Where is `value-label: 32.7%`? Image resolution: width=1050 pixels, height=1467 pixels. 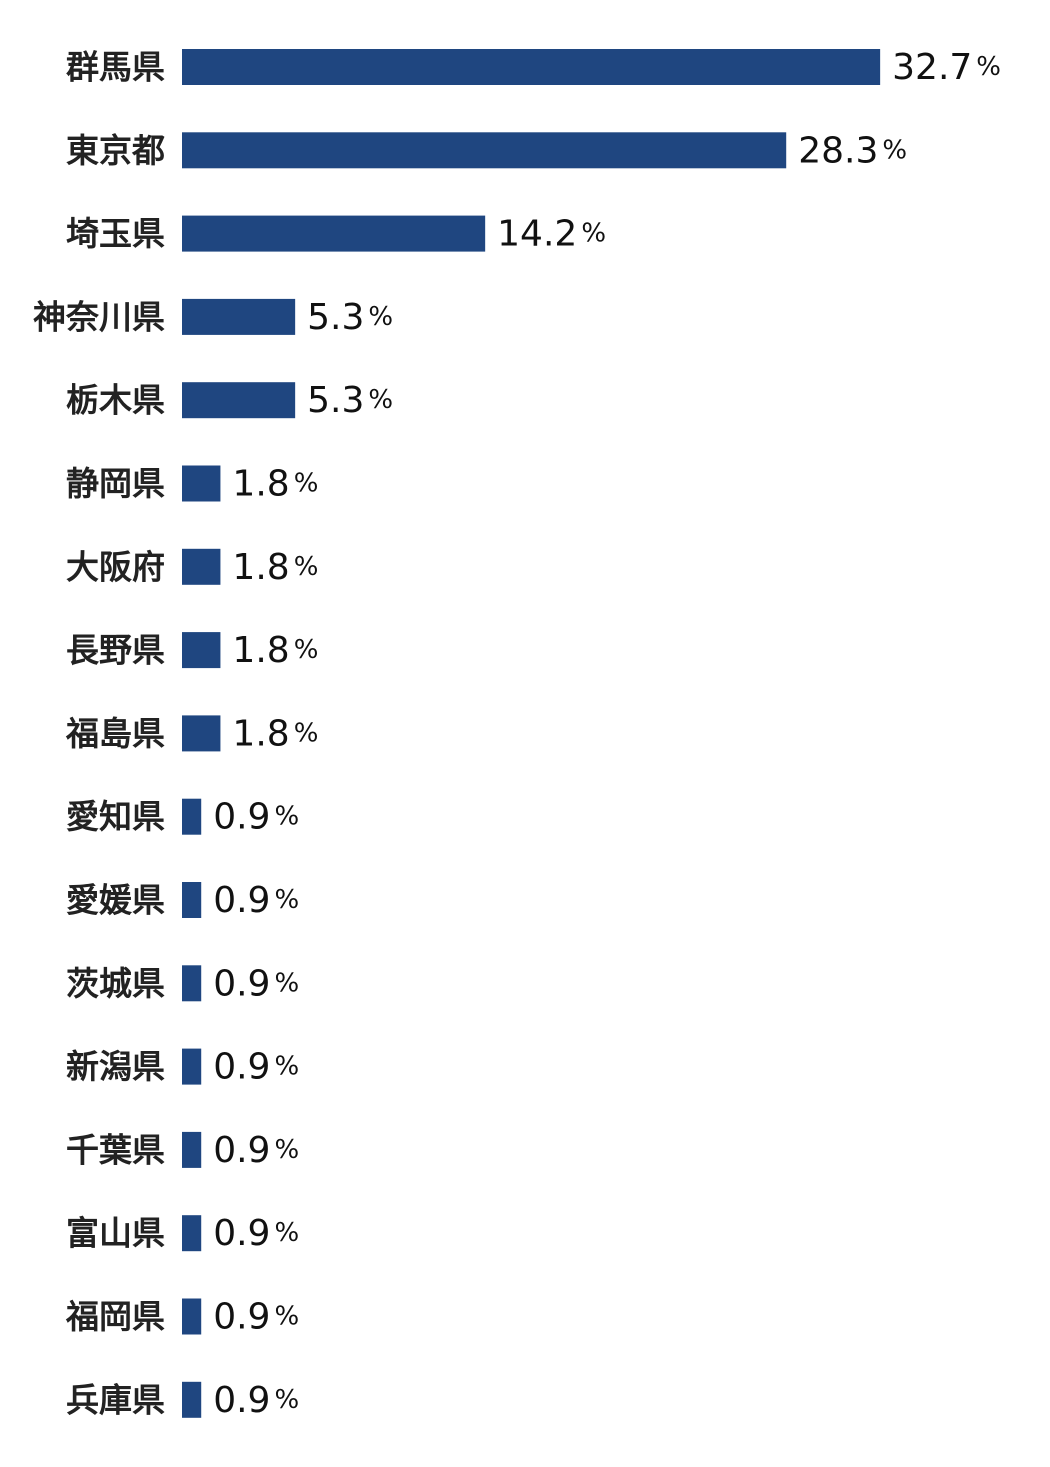 value-label: 32.7% is located at coordinates (946, 67).